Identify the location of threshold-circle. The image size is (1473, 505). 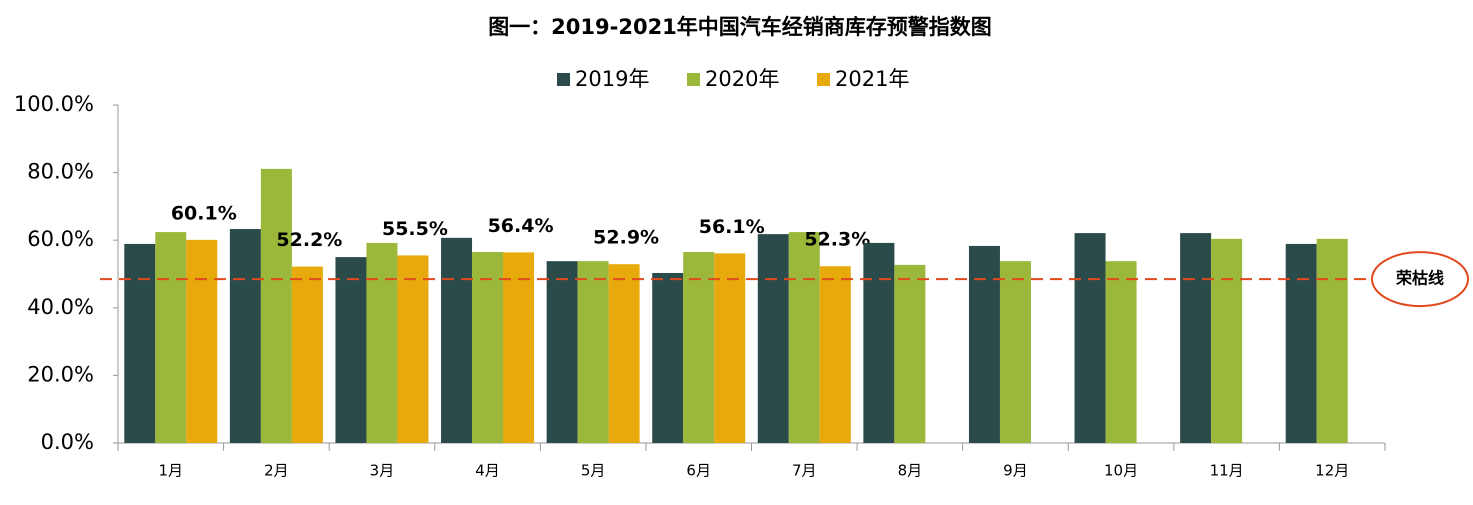
(1420, 279).